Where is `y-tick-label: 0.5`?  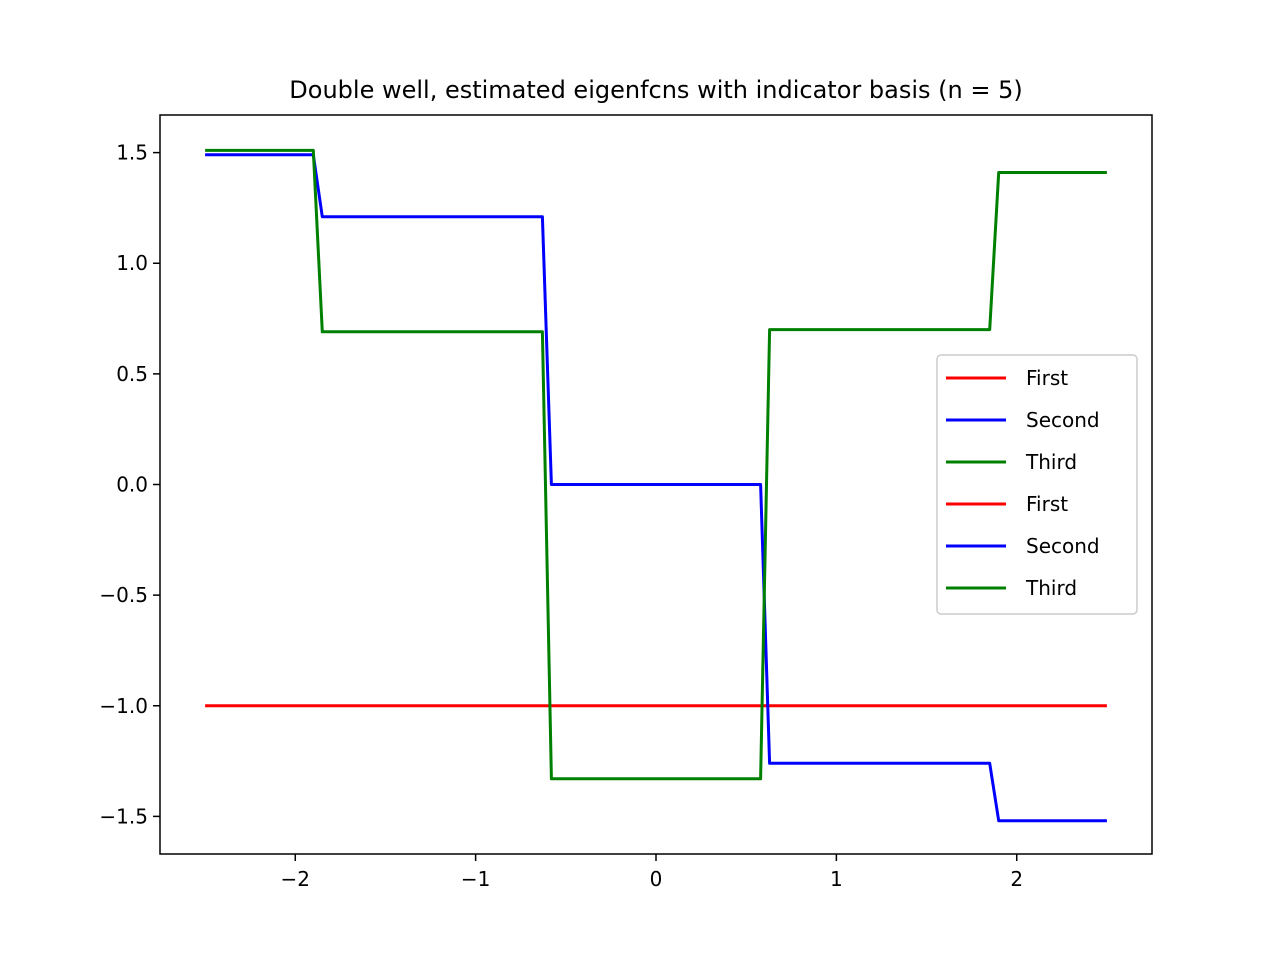 y-tick-label: 0.5 is located at coordinates (132, 374).